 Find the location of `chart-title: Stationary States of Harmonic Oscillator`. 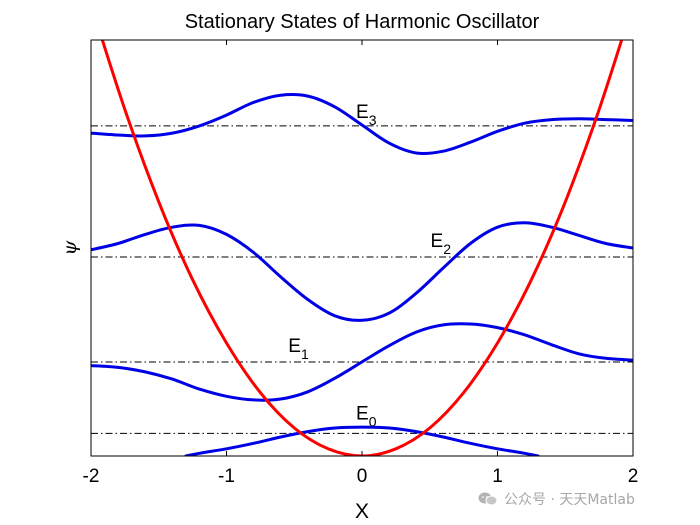

chart-title: Stationary States of Harmonic Oscillator is located at coordinates (362, 22).